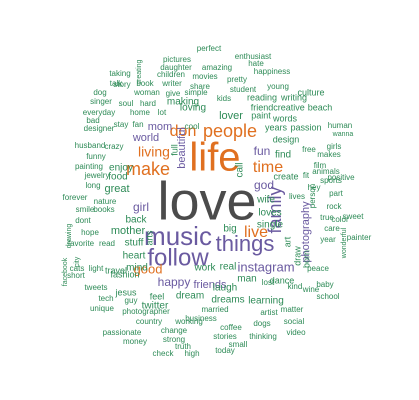 This screenshot has height=400, width=419. I want to click on word-friends: friends, so click(210, 285).